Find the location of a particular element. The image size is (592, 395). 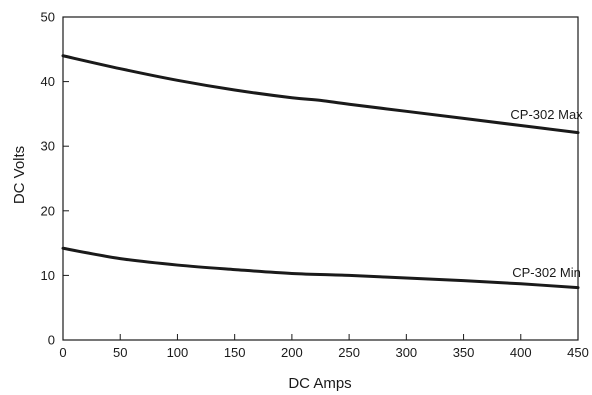

x-tick-label: 200 is located at coordinates (292, 352).